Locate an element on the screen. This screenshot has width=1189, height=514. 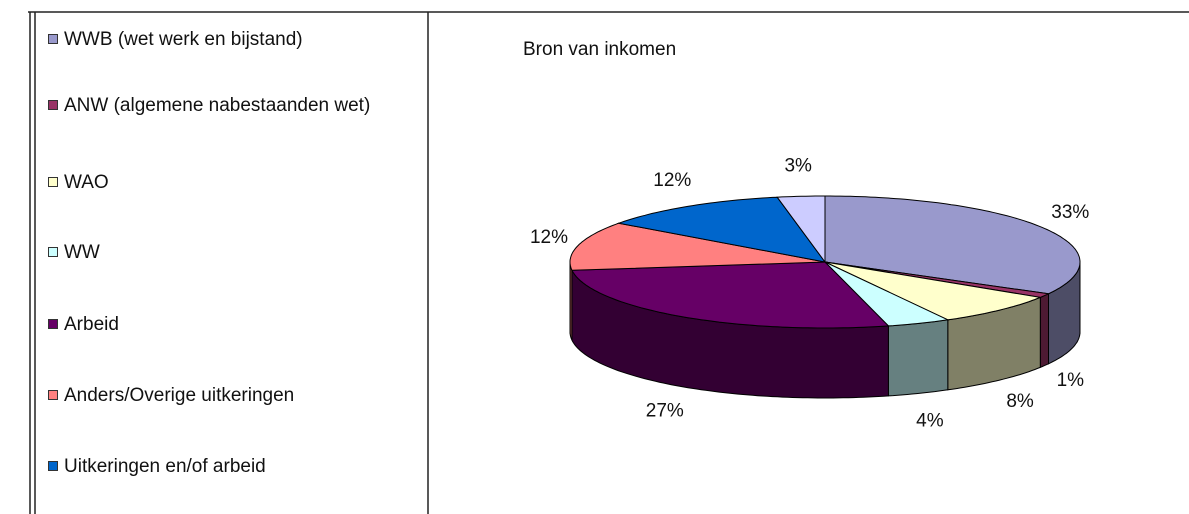
legend-item: WW is located at coordinates (242, 252).